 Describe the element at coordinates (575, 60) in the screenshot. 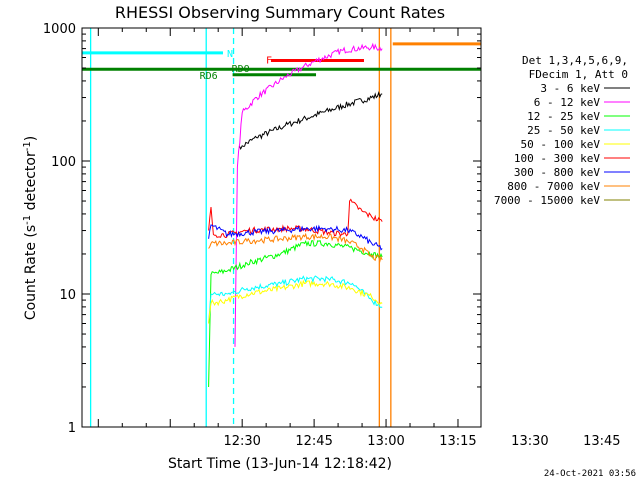

I see `legend-header-1: Det 1,3,4,5,6,9,` at that location.